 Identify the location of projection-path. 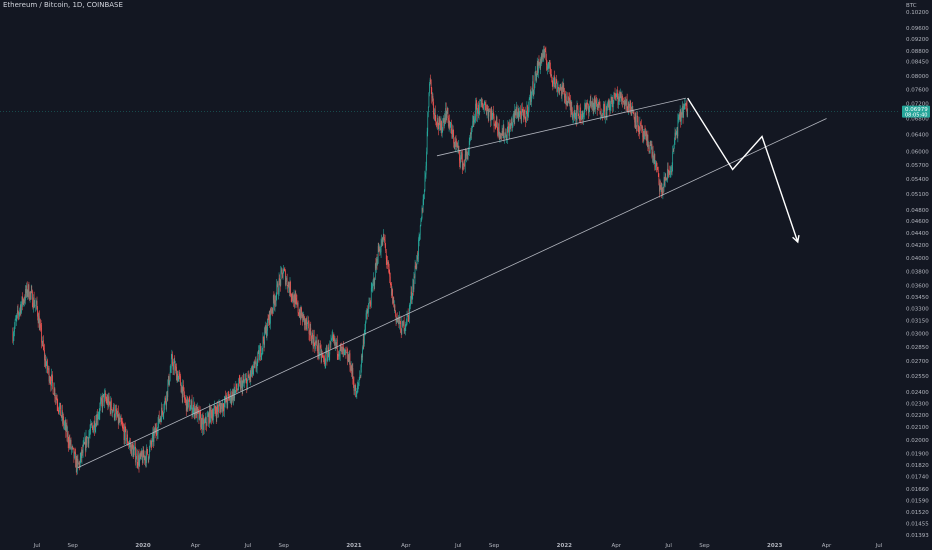
(743, 170).